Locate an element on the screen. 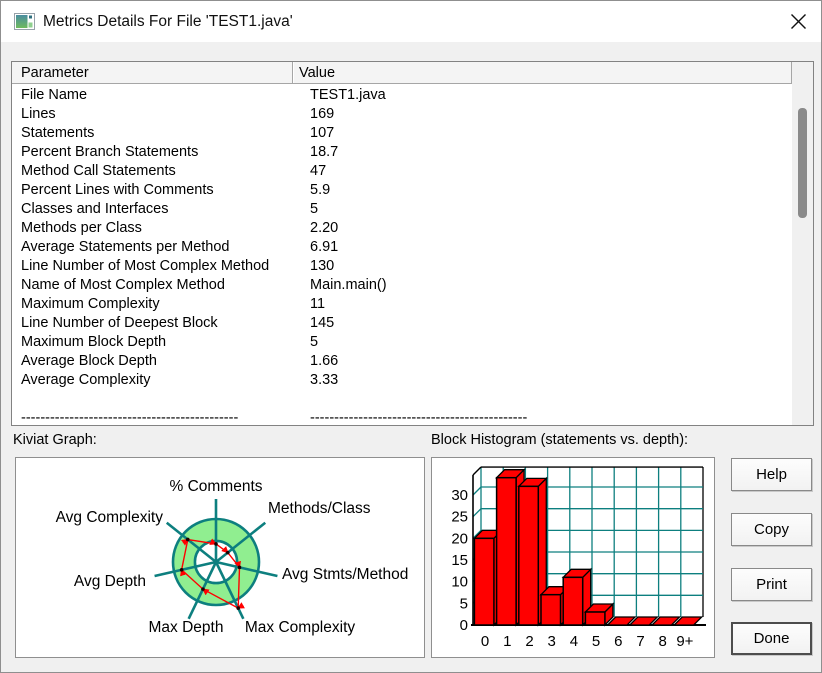 The image size is (822, 673). histogram-frame-diagonal is located at coordinates (477, 471).